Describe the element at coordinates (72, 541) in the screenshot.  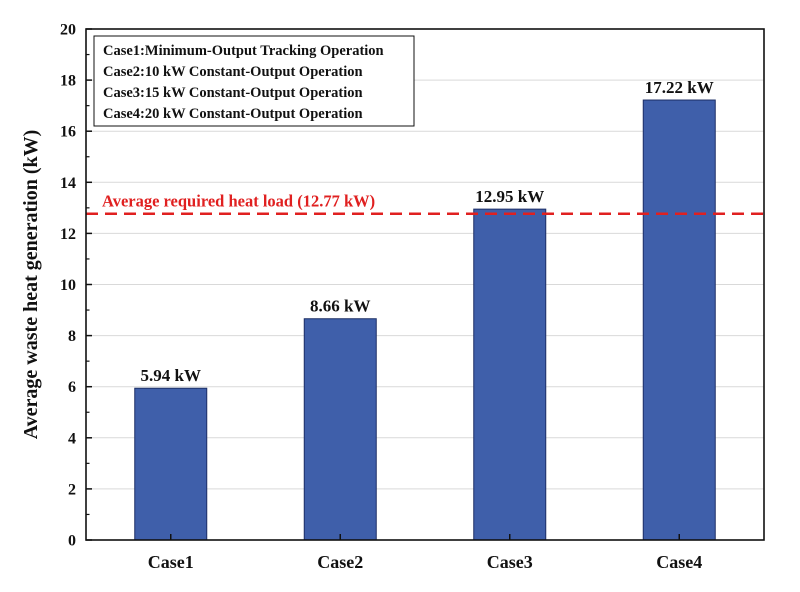
I see `y-tick-label: 0` at that location.